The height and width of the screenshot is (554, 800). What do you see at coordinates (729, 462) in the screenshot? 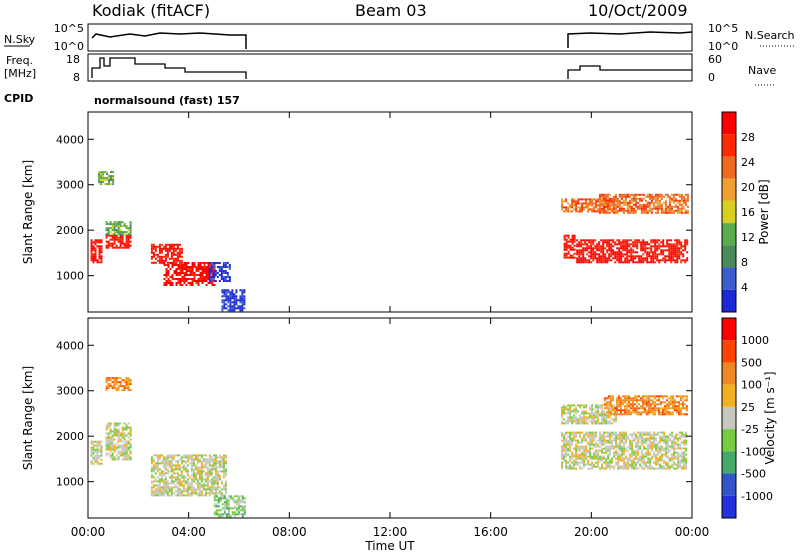
I see `velocity-cbar-cell` at bounding box center [729, 462].